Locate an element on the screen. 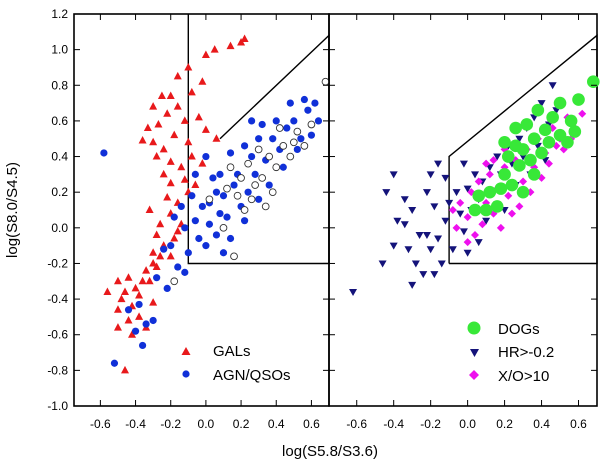 This screenshot has height=464, width=600. x-tick-label: 0.0 is located at coordinates (206, 424).